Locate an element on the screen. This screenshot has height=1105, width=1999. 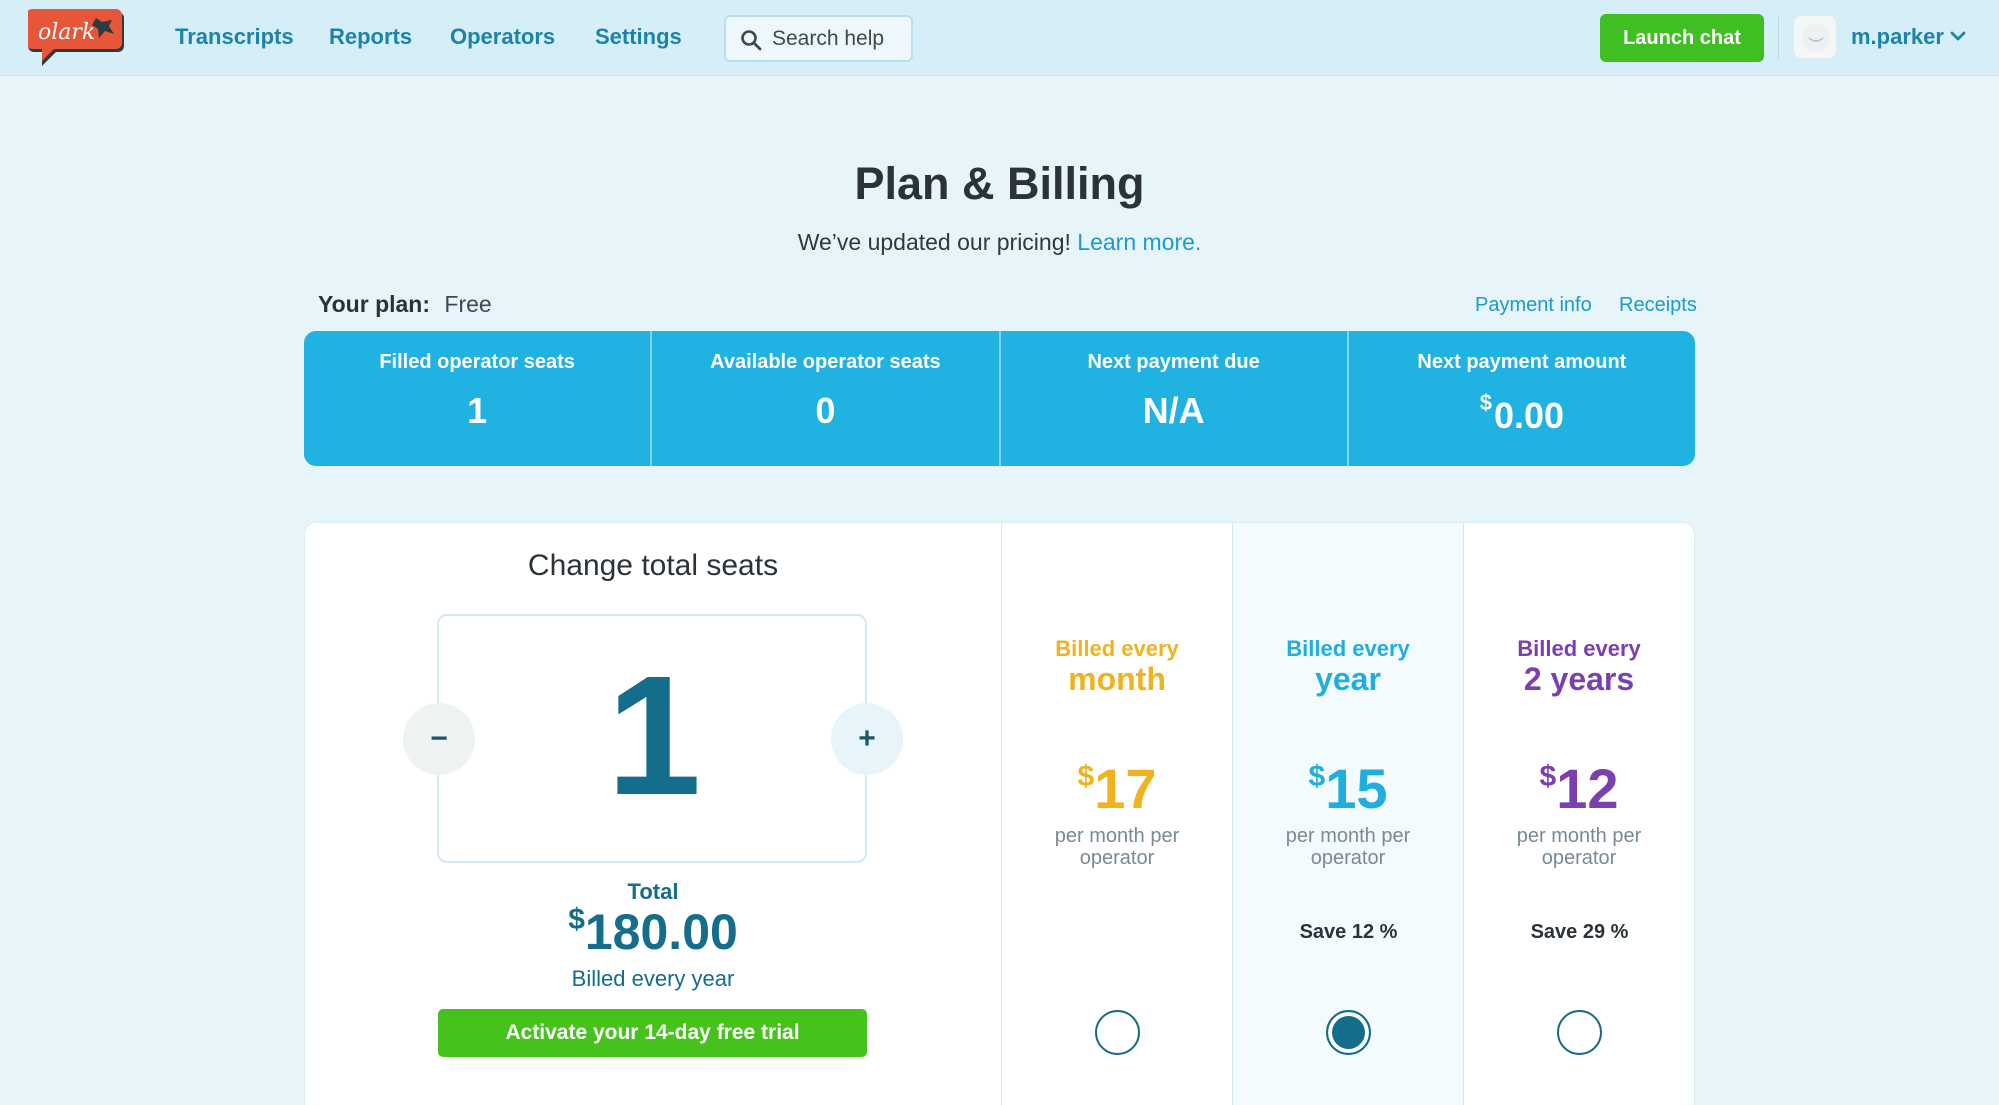
nav-divider is located at coordinates (1778, 38).